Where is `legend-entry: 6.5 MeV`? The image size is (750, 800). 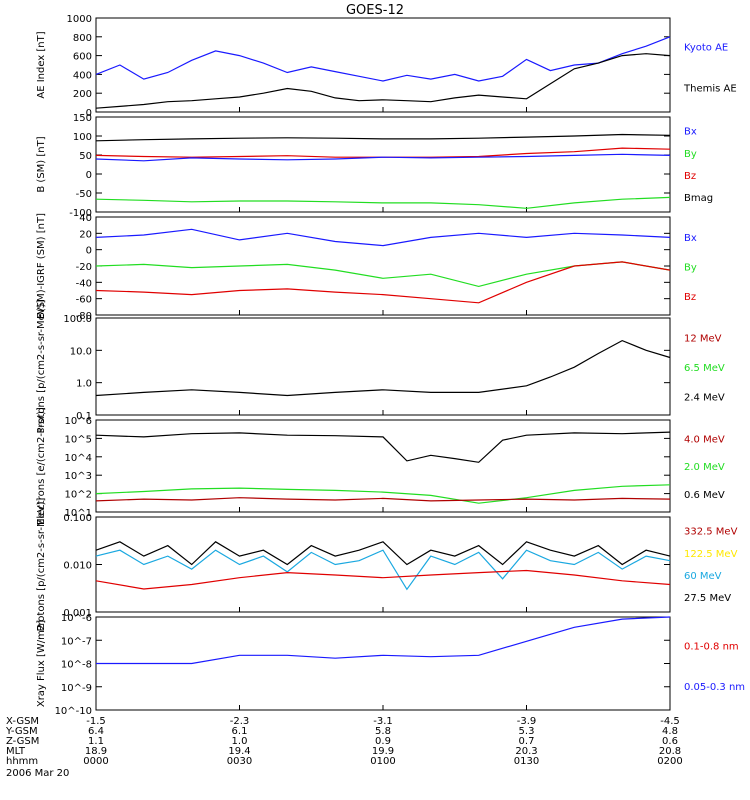
legend-entry: 6.5 MeV is located at coordinates (704, 368).